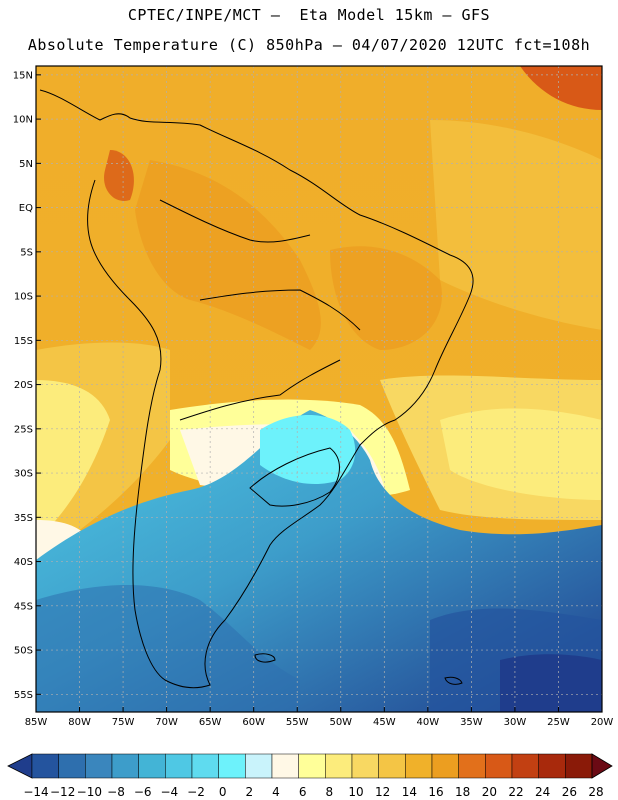 This screenshot has height=800, width=618. Describe the element at coordinates (23, 474) in the screenshot. I see `lat-label: 30S` at that location.